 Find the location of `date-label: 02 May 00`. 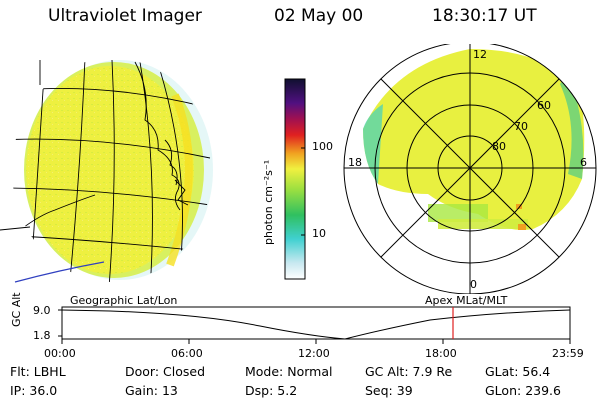

date-label: 02 May 00 is located at coordinates (319, 16).